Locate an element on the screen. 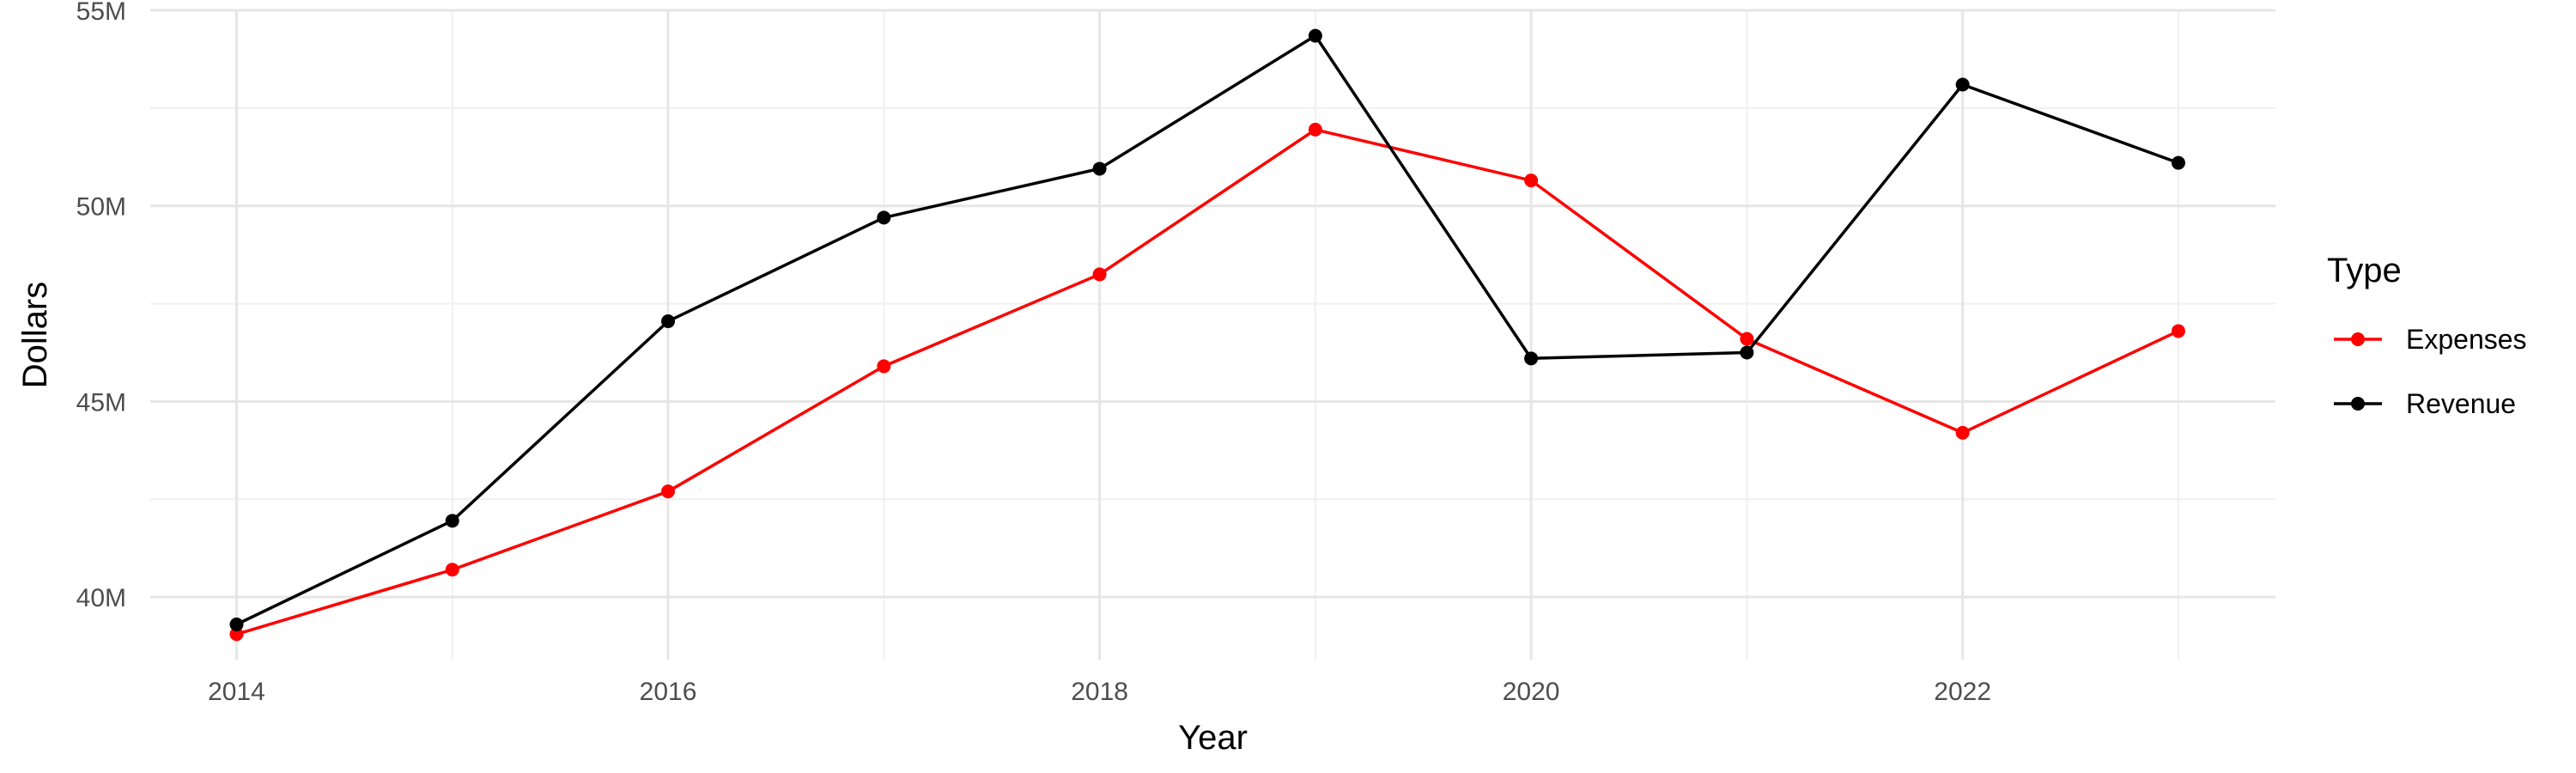 The image size is (2576, 773). legend-label-expenses: Expenses is located at coordinates (2466, 339).